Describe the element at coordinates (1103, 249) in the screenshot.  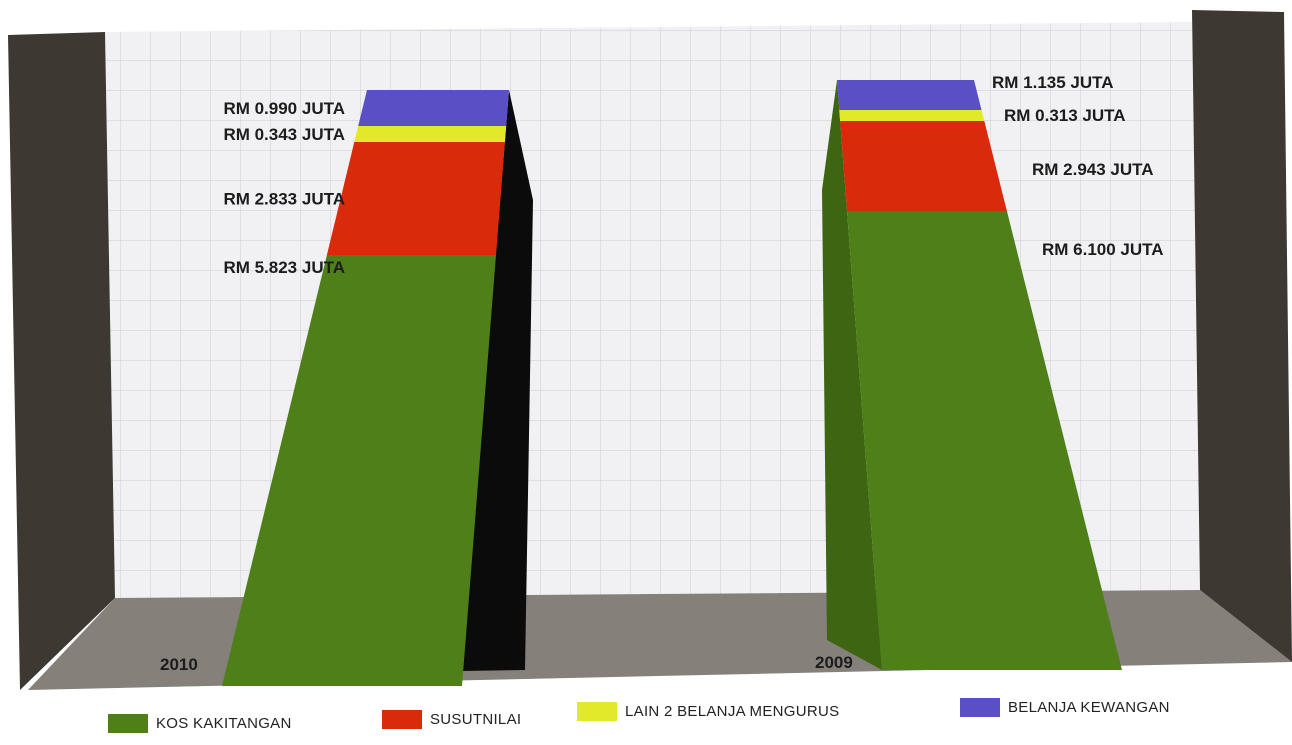
I see `value-label-2009-kos-kakitangan: RM 6.100 JUTA` at that location.